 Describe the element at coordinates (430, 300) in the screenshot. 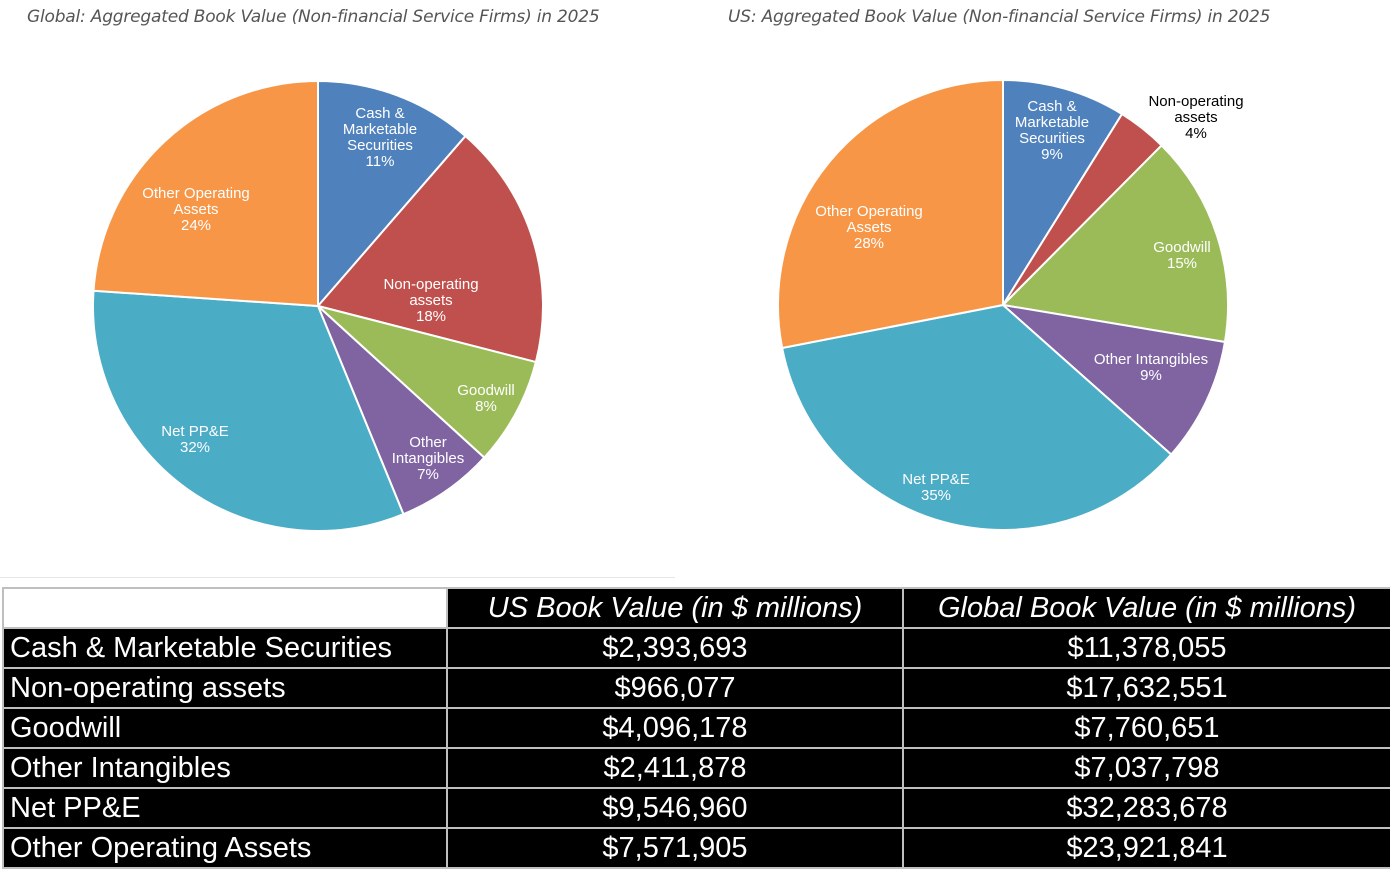

I see `global-label-non-operating-assets: Non-operating assets 18%` at that location.